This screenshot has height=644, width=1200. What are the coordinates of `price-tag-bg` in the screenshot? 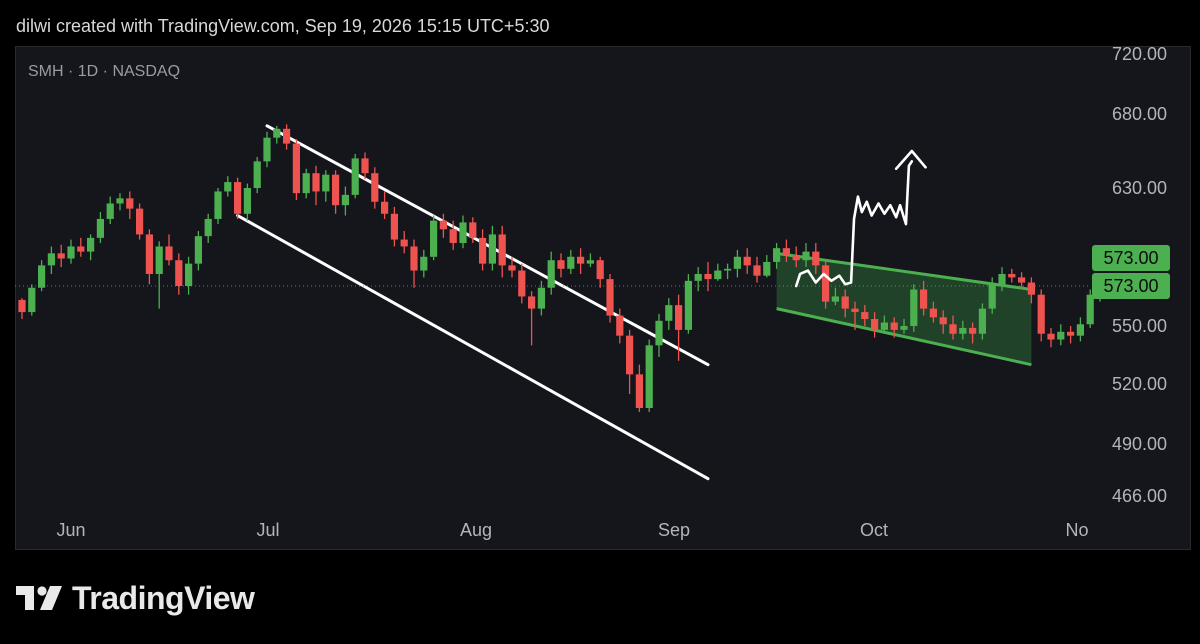 It's located at (1131, 258).